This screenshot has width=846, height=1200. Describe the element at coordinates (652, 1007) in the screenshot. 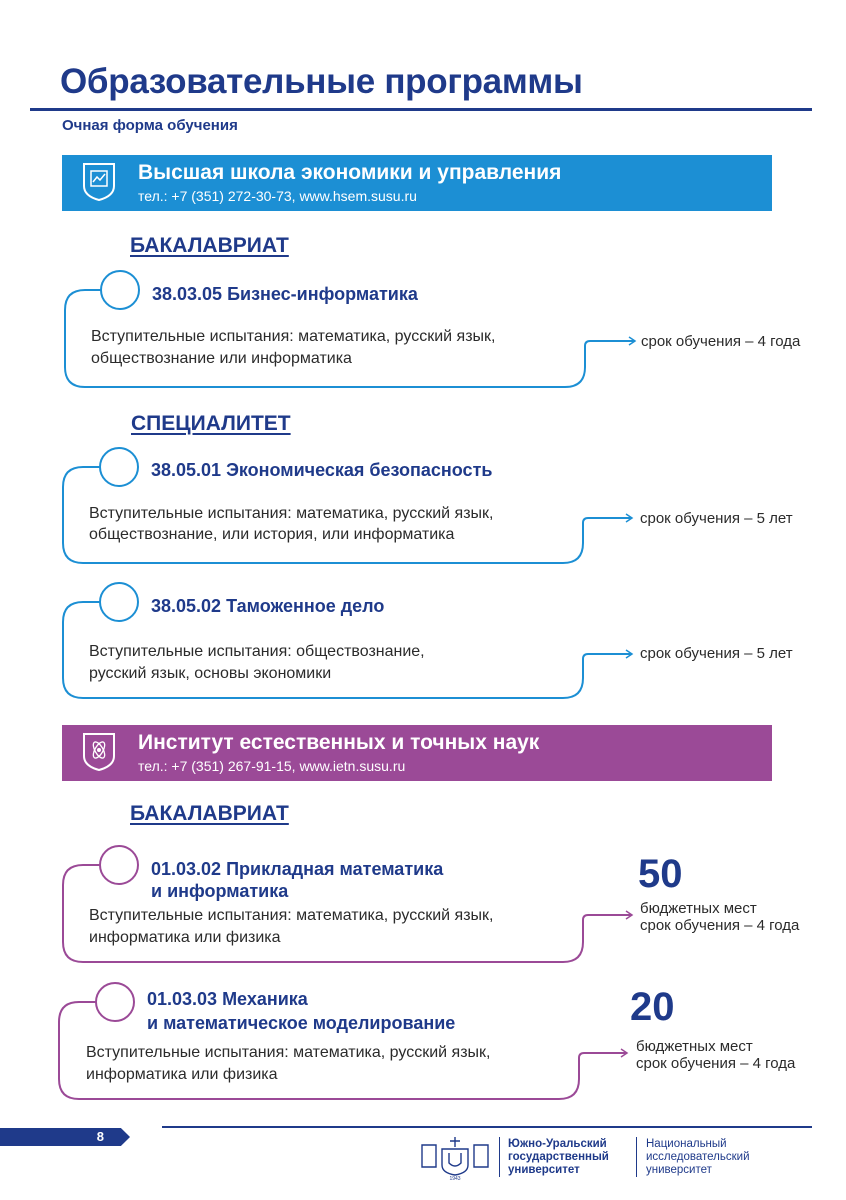

I see `budget-seats-count: 20` at that location.